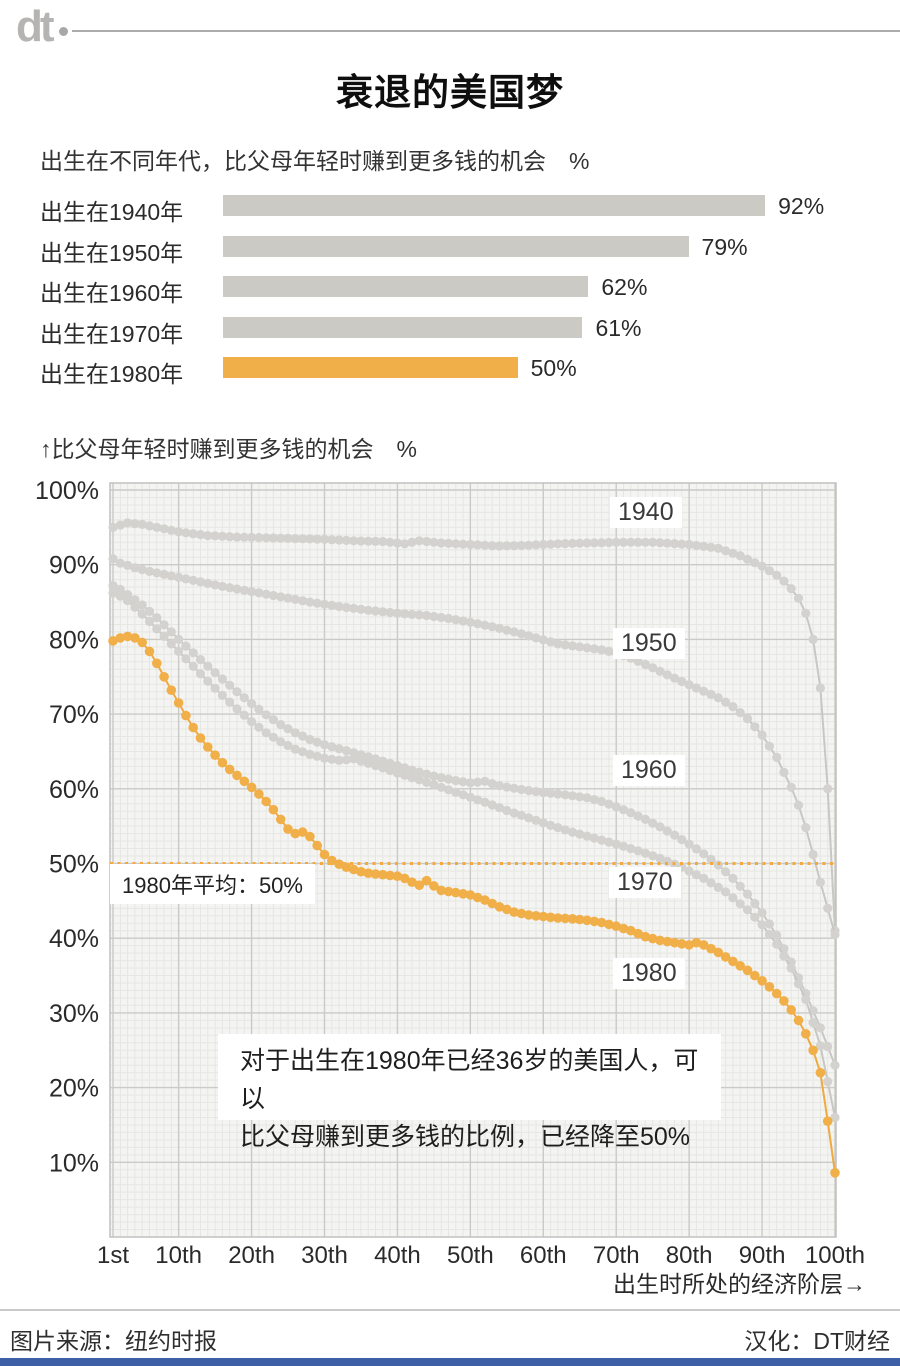 The height and width of the screenshot is (1366, 900). I want to click on svg-text: 100%, so click(67, 491).